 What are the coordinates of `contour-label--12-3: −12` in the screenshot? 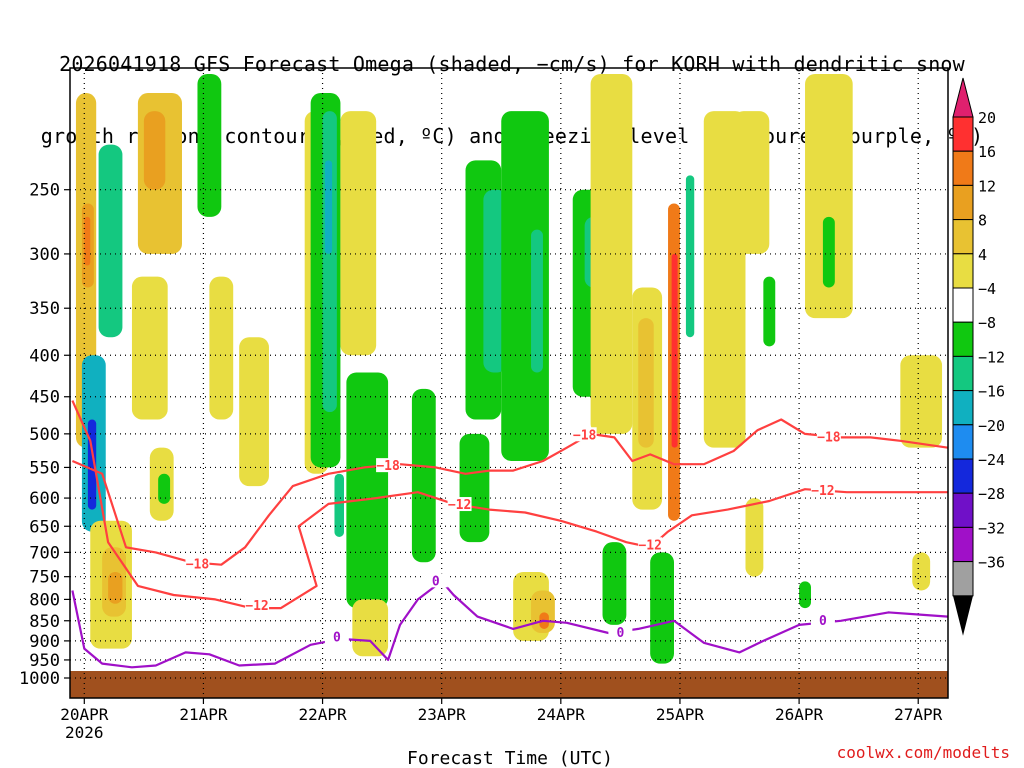 It's located at (822, 491).